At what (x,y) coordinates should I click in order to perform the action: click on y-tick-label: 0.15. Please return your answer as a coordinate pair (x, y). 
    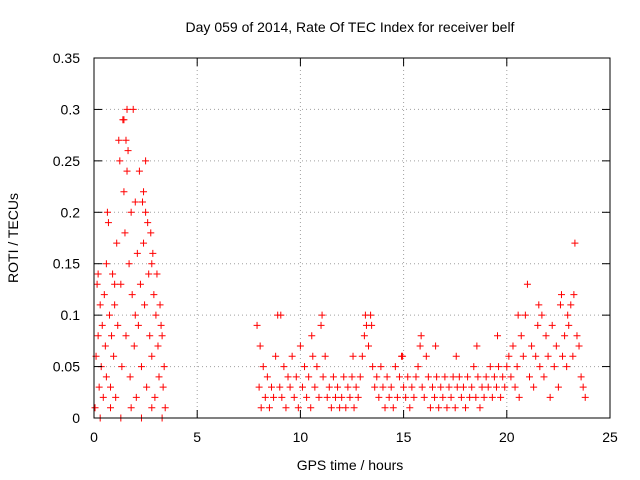
    Looking at the image, I should click on (66, 264).